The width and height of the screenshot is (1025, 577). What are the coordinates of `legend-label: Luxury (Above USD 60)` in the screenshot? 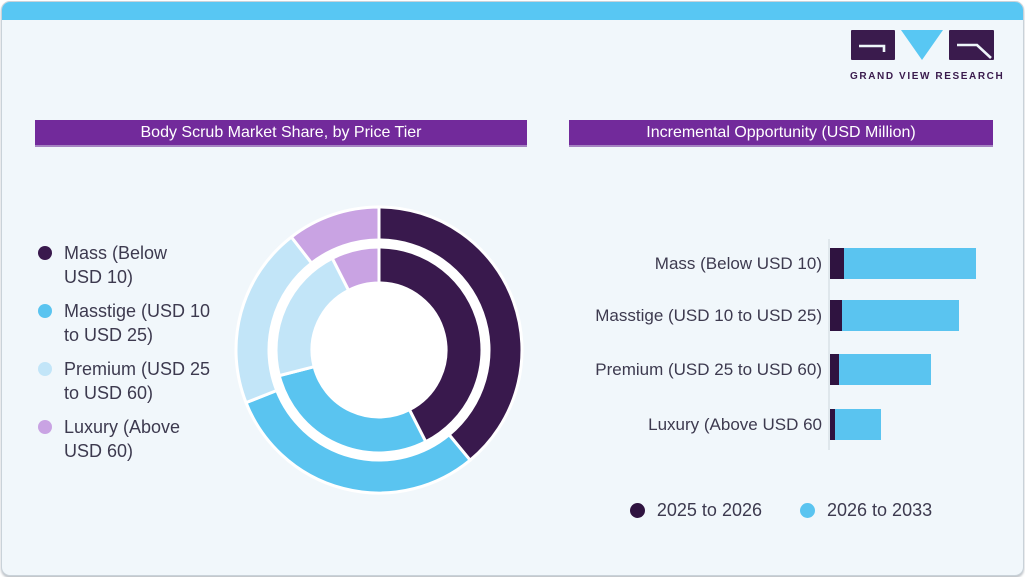 It's located at (122, 439).